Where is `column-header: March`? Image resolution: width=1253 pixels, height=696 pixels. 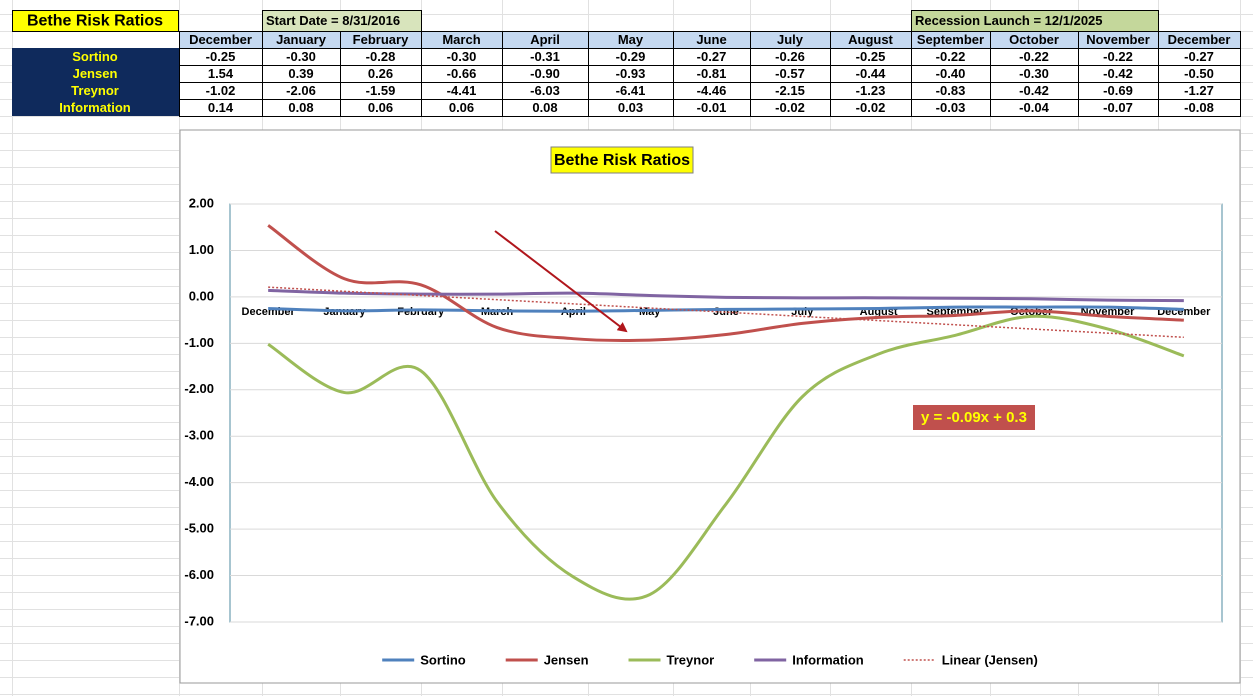
column-header: March is located at coordinates (461, 39).